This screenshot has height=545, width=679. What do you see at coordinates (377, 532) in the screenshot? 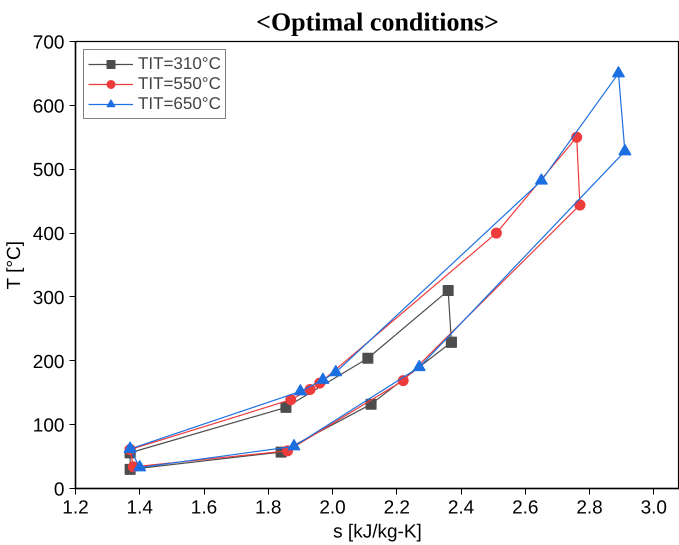
I see `x-axis-title: s [kJ/kg-K]` at bounding box center [377, 532].